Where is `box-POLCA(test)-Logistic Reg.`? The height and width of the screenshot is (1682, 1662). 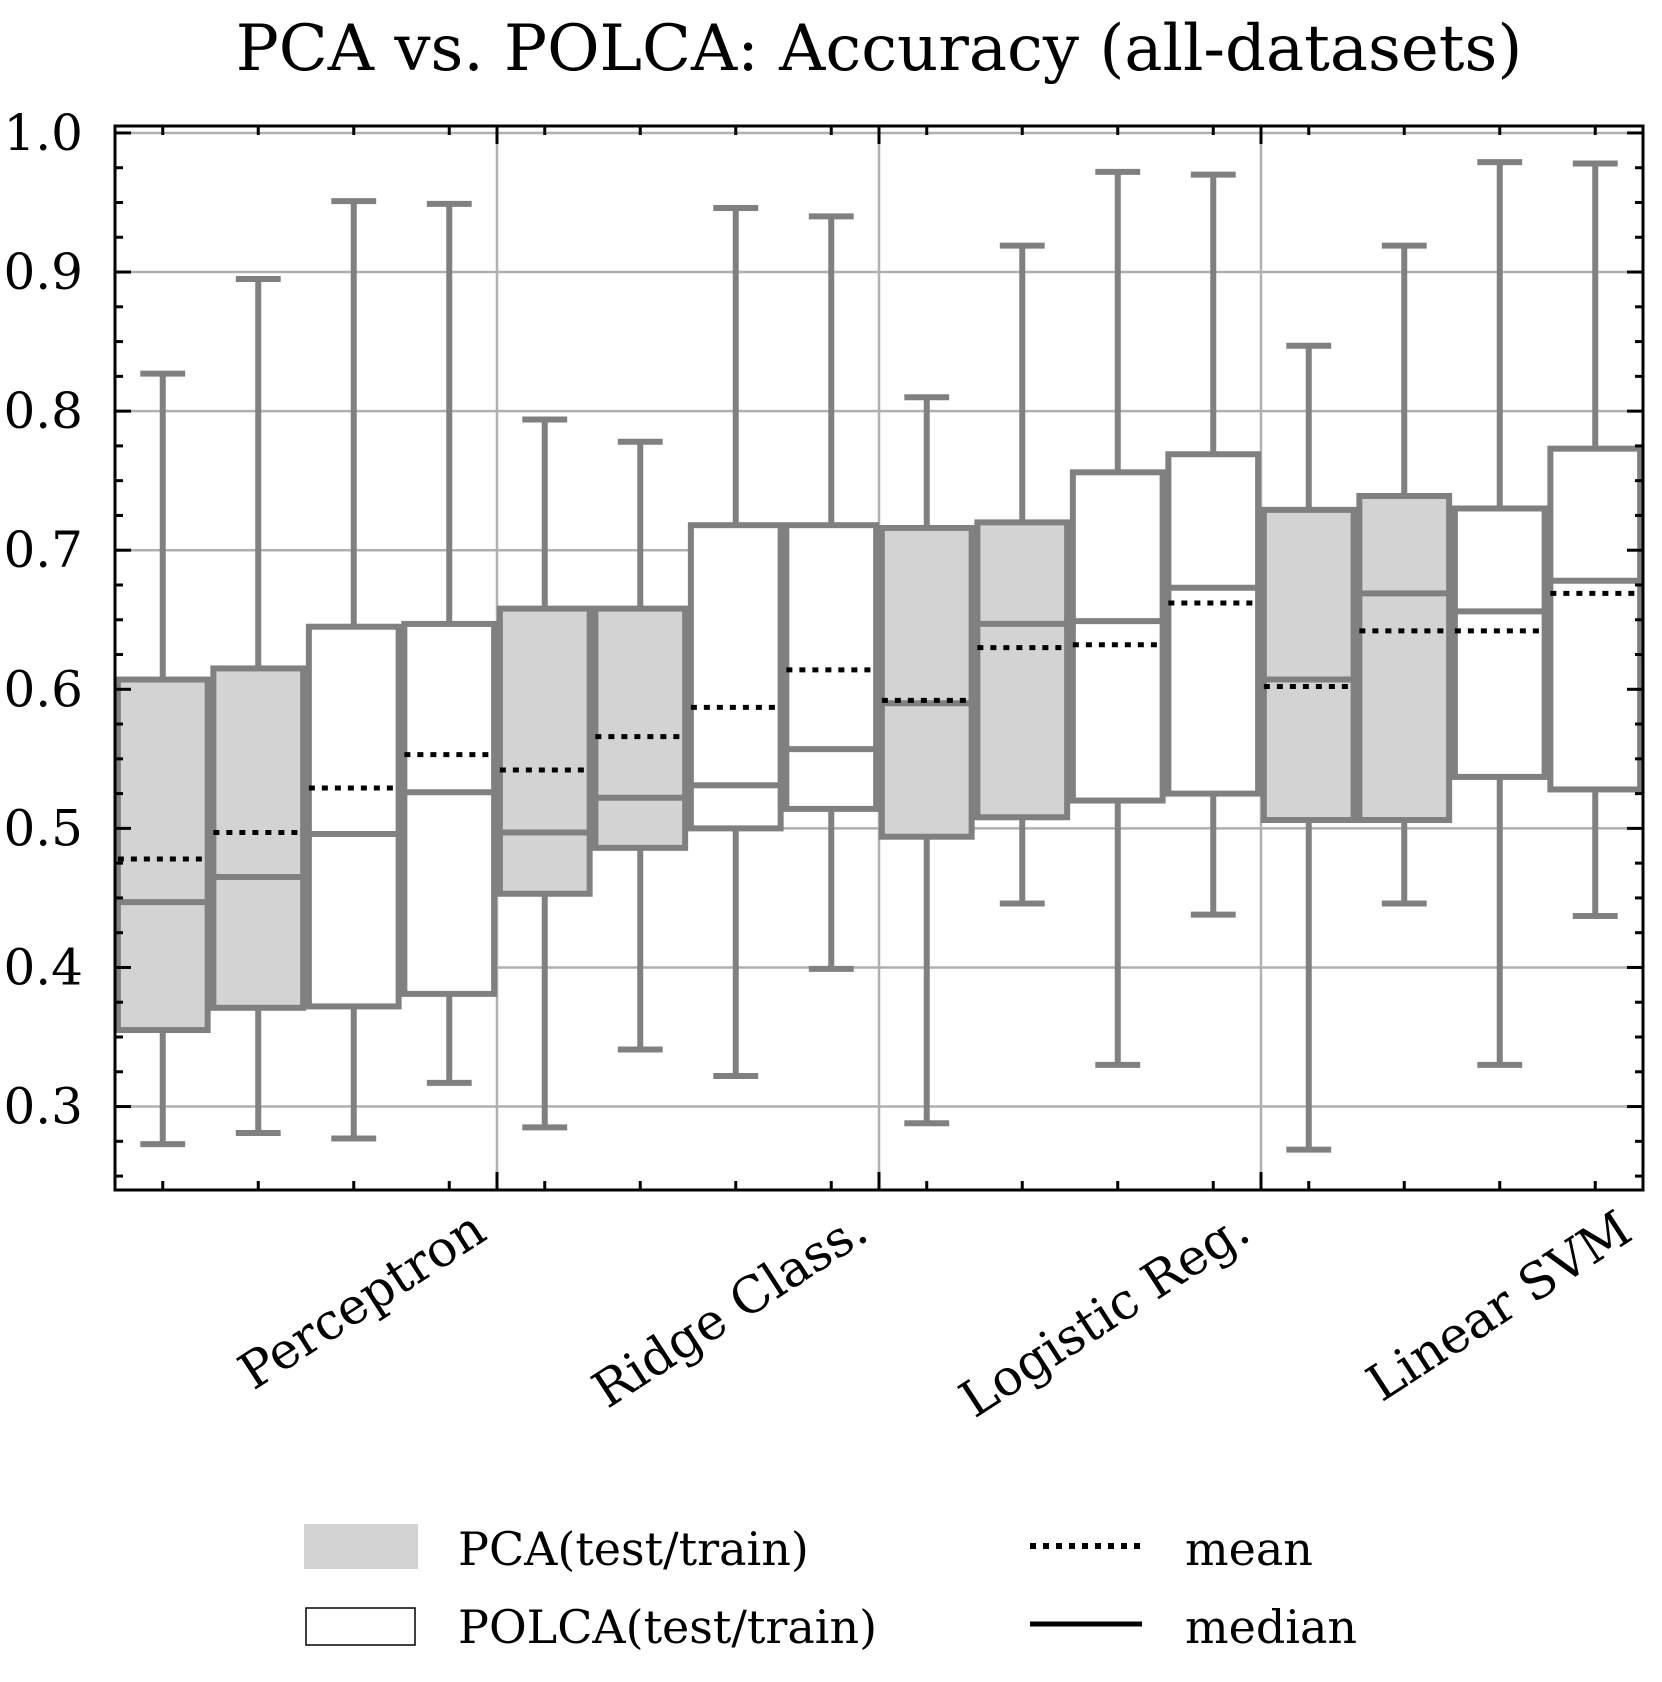 box-POLCA(test)-Logistic Reg. is located at coordinates (1117, 618).